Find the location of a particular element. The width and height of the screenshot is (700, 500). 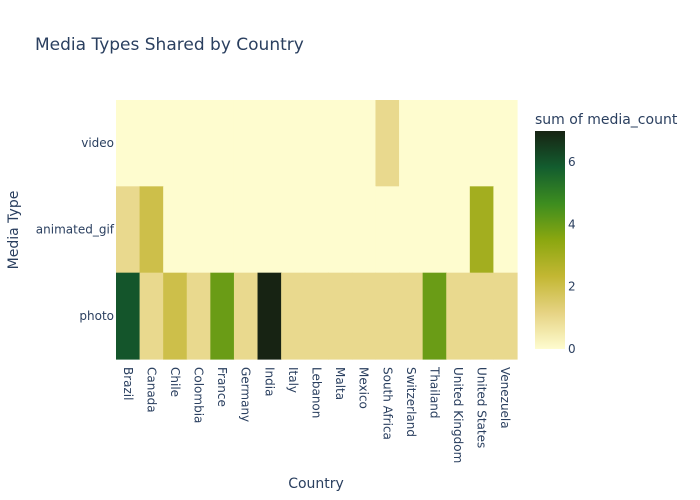

colorbar-title: sum of media_count is located at coordinates (606, 120).